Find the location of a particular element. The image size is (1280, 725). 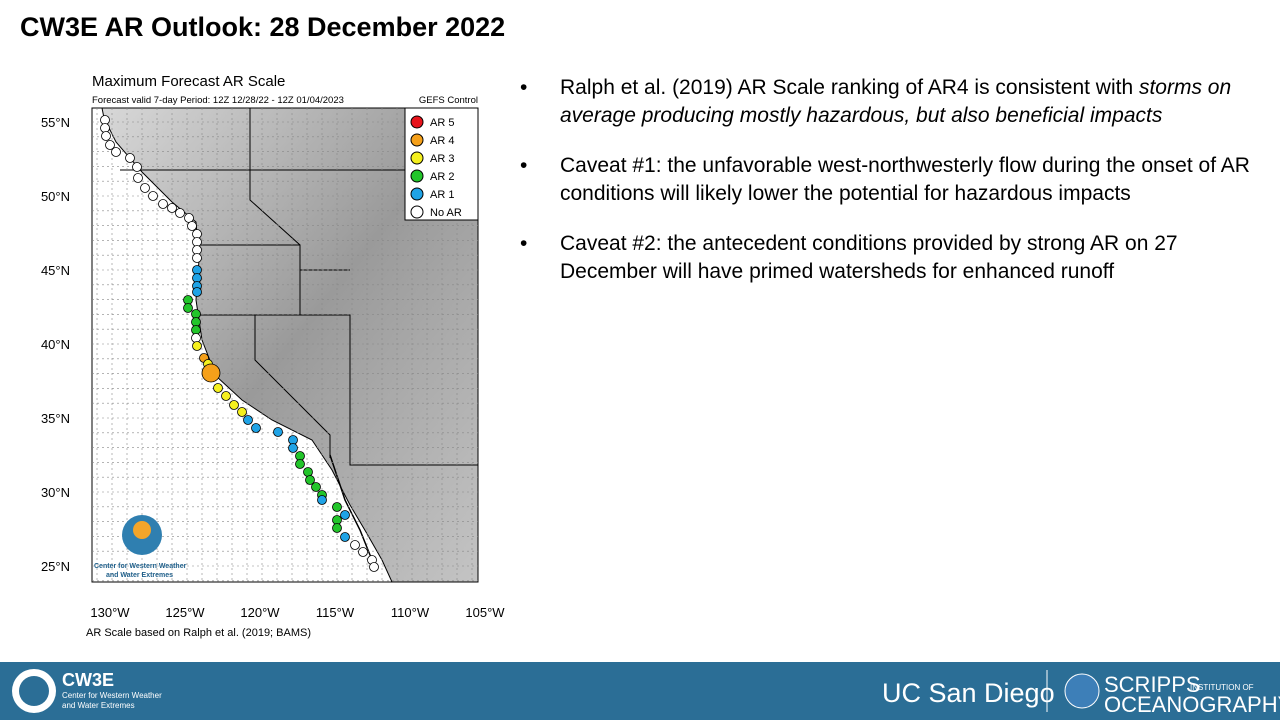

map-model: GEFS Control is located at coordinates (448, 100).